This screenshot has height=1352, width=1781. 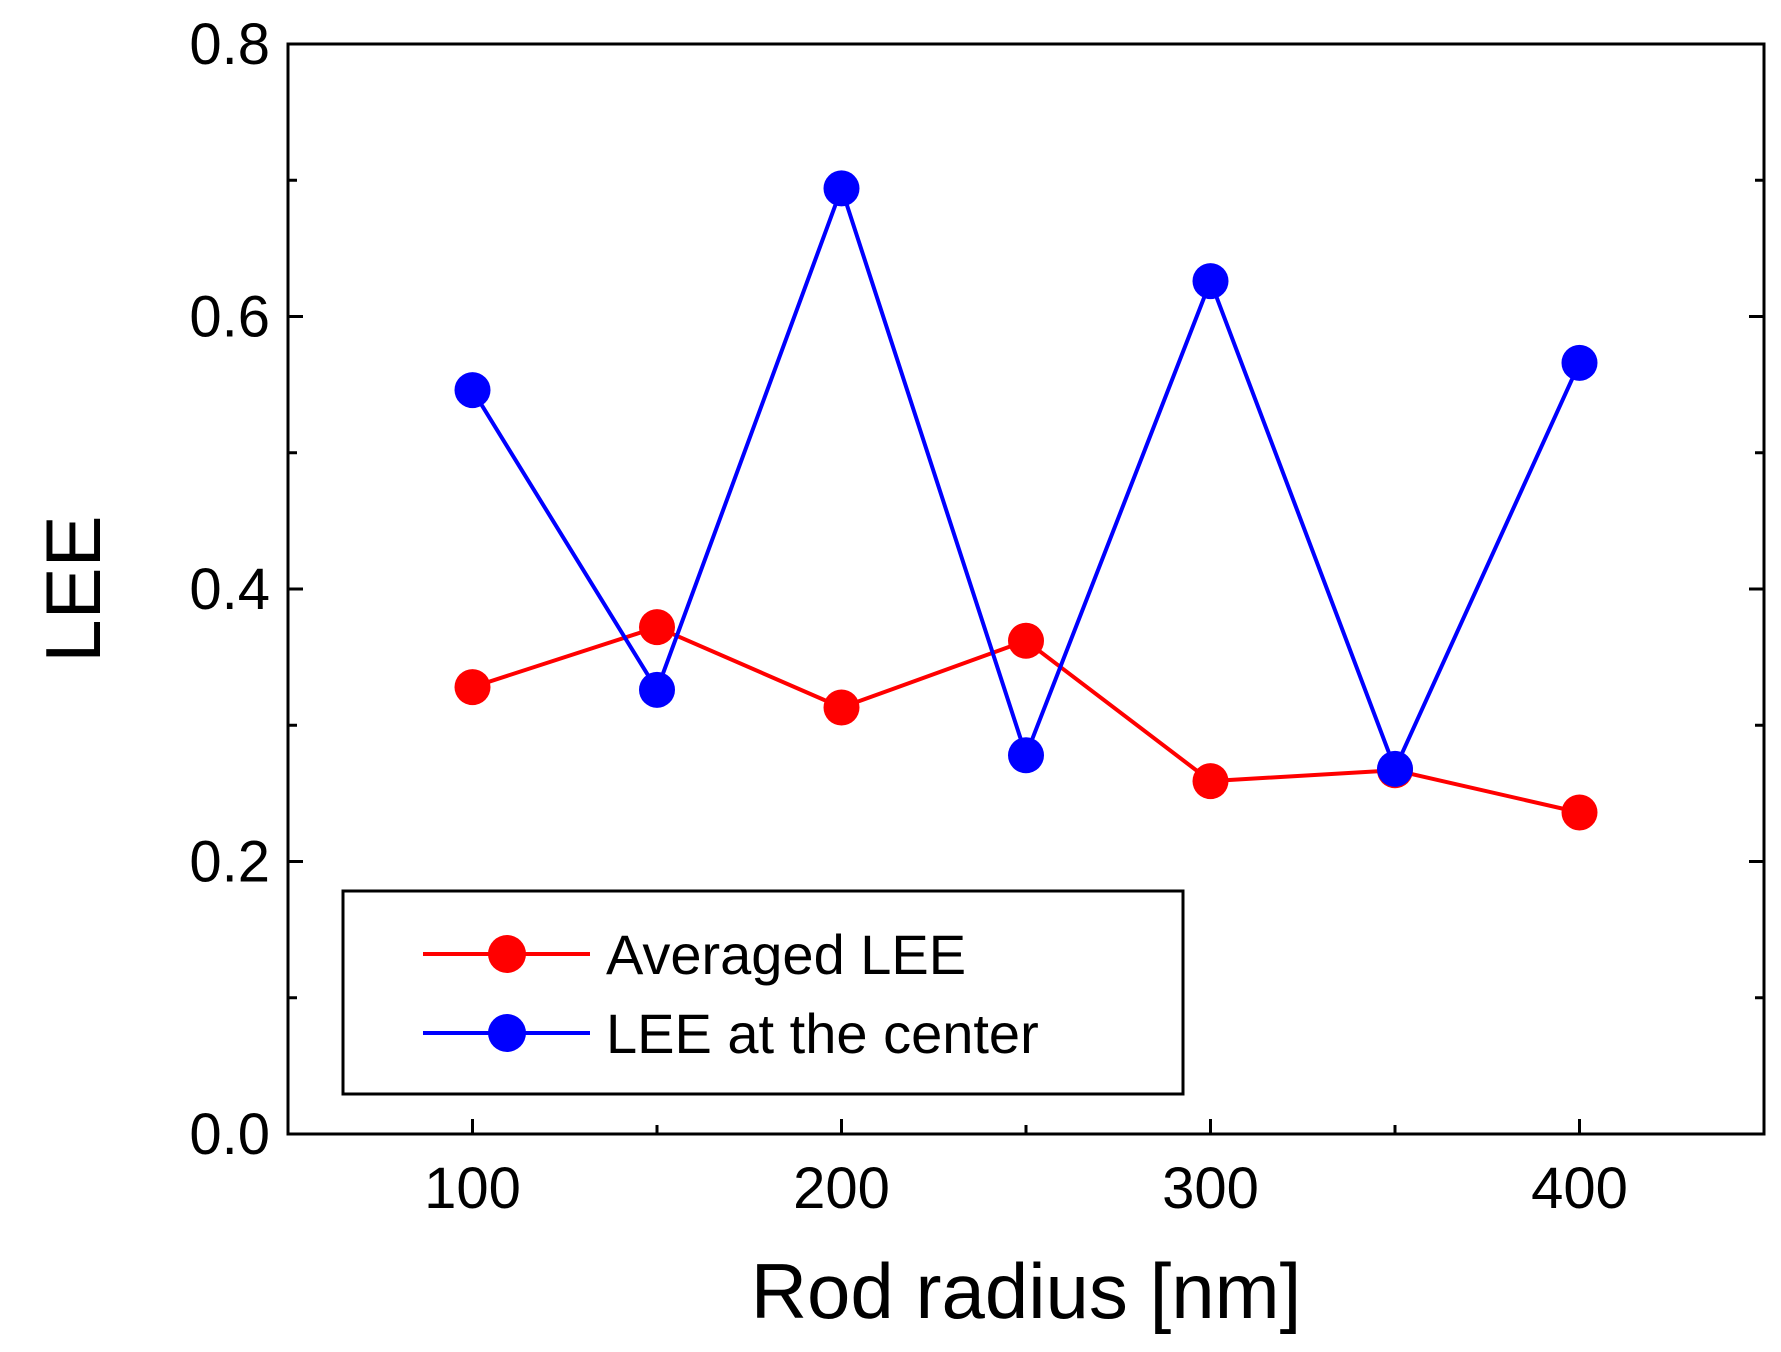 I want to click on y-tick-label: 0.0, so click(x=229, y=1134).